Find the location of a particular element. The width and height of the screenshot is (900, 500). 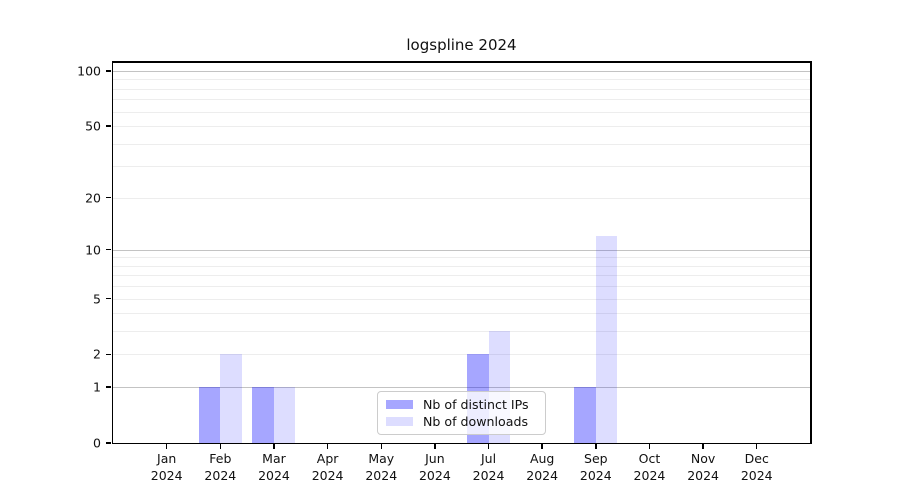

spine-bottom is located at coordinates (461, 443).